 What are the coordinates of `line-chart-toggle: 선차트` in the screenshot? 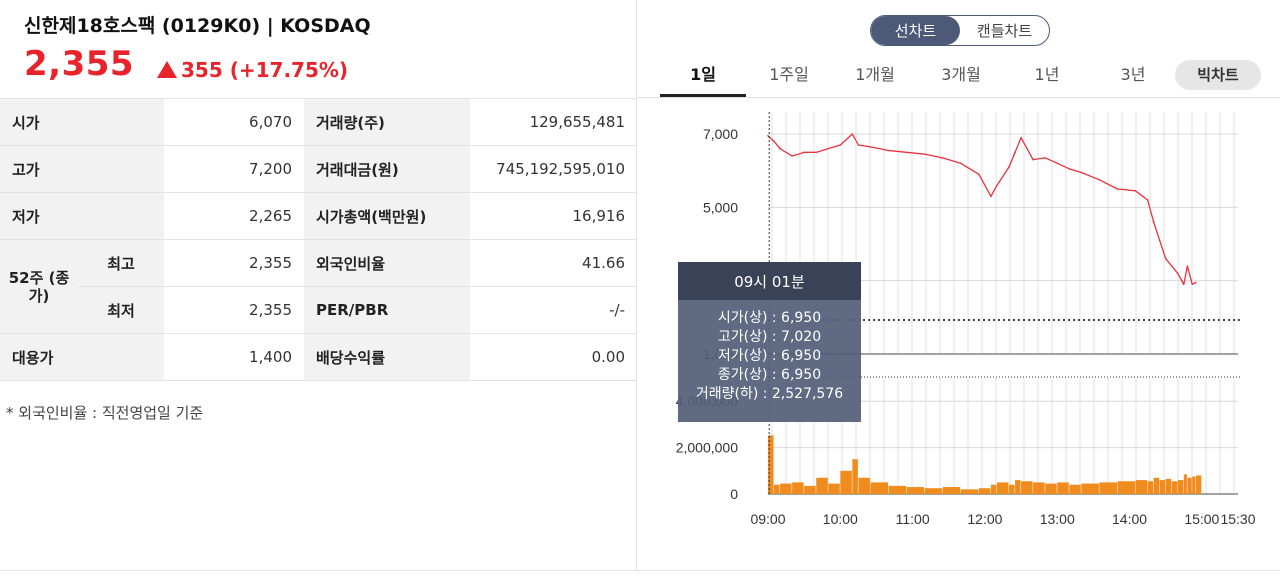 It's located at (915, 30).